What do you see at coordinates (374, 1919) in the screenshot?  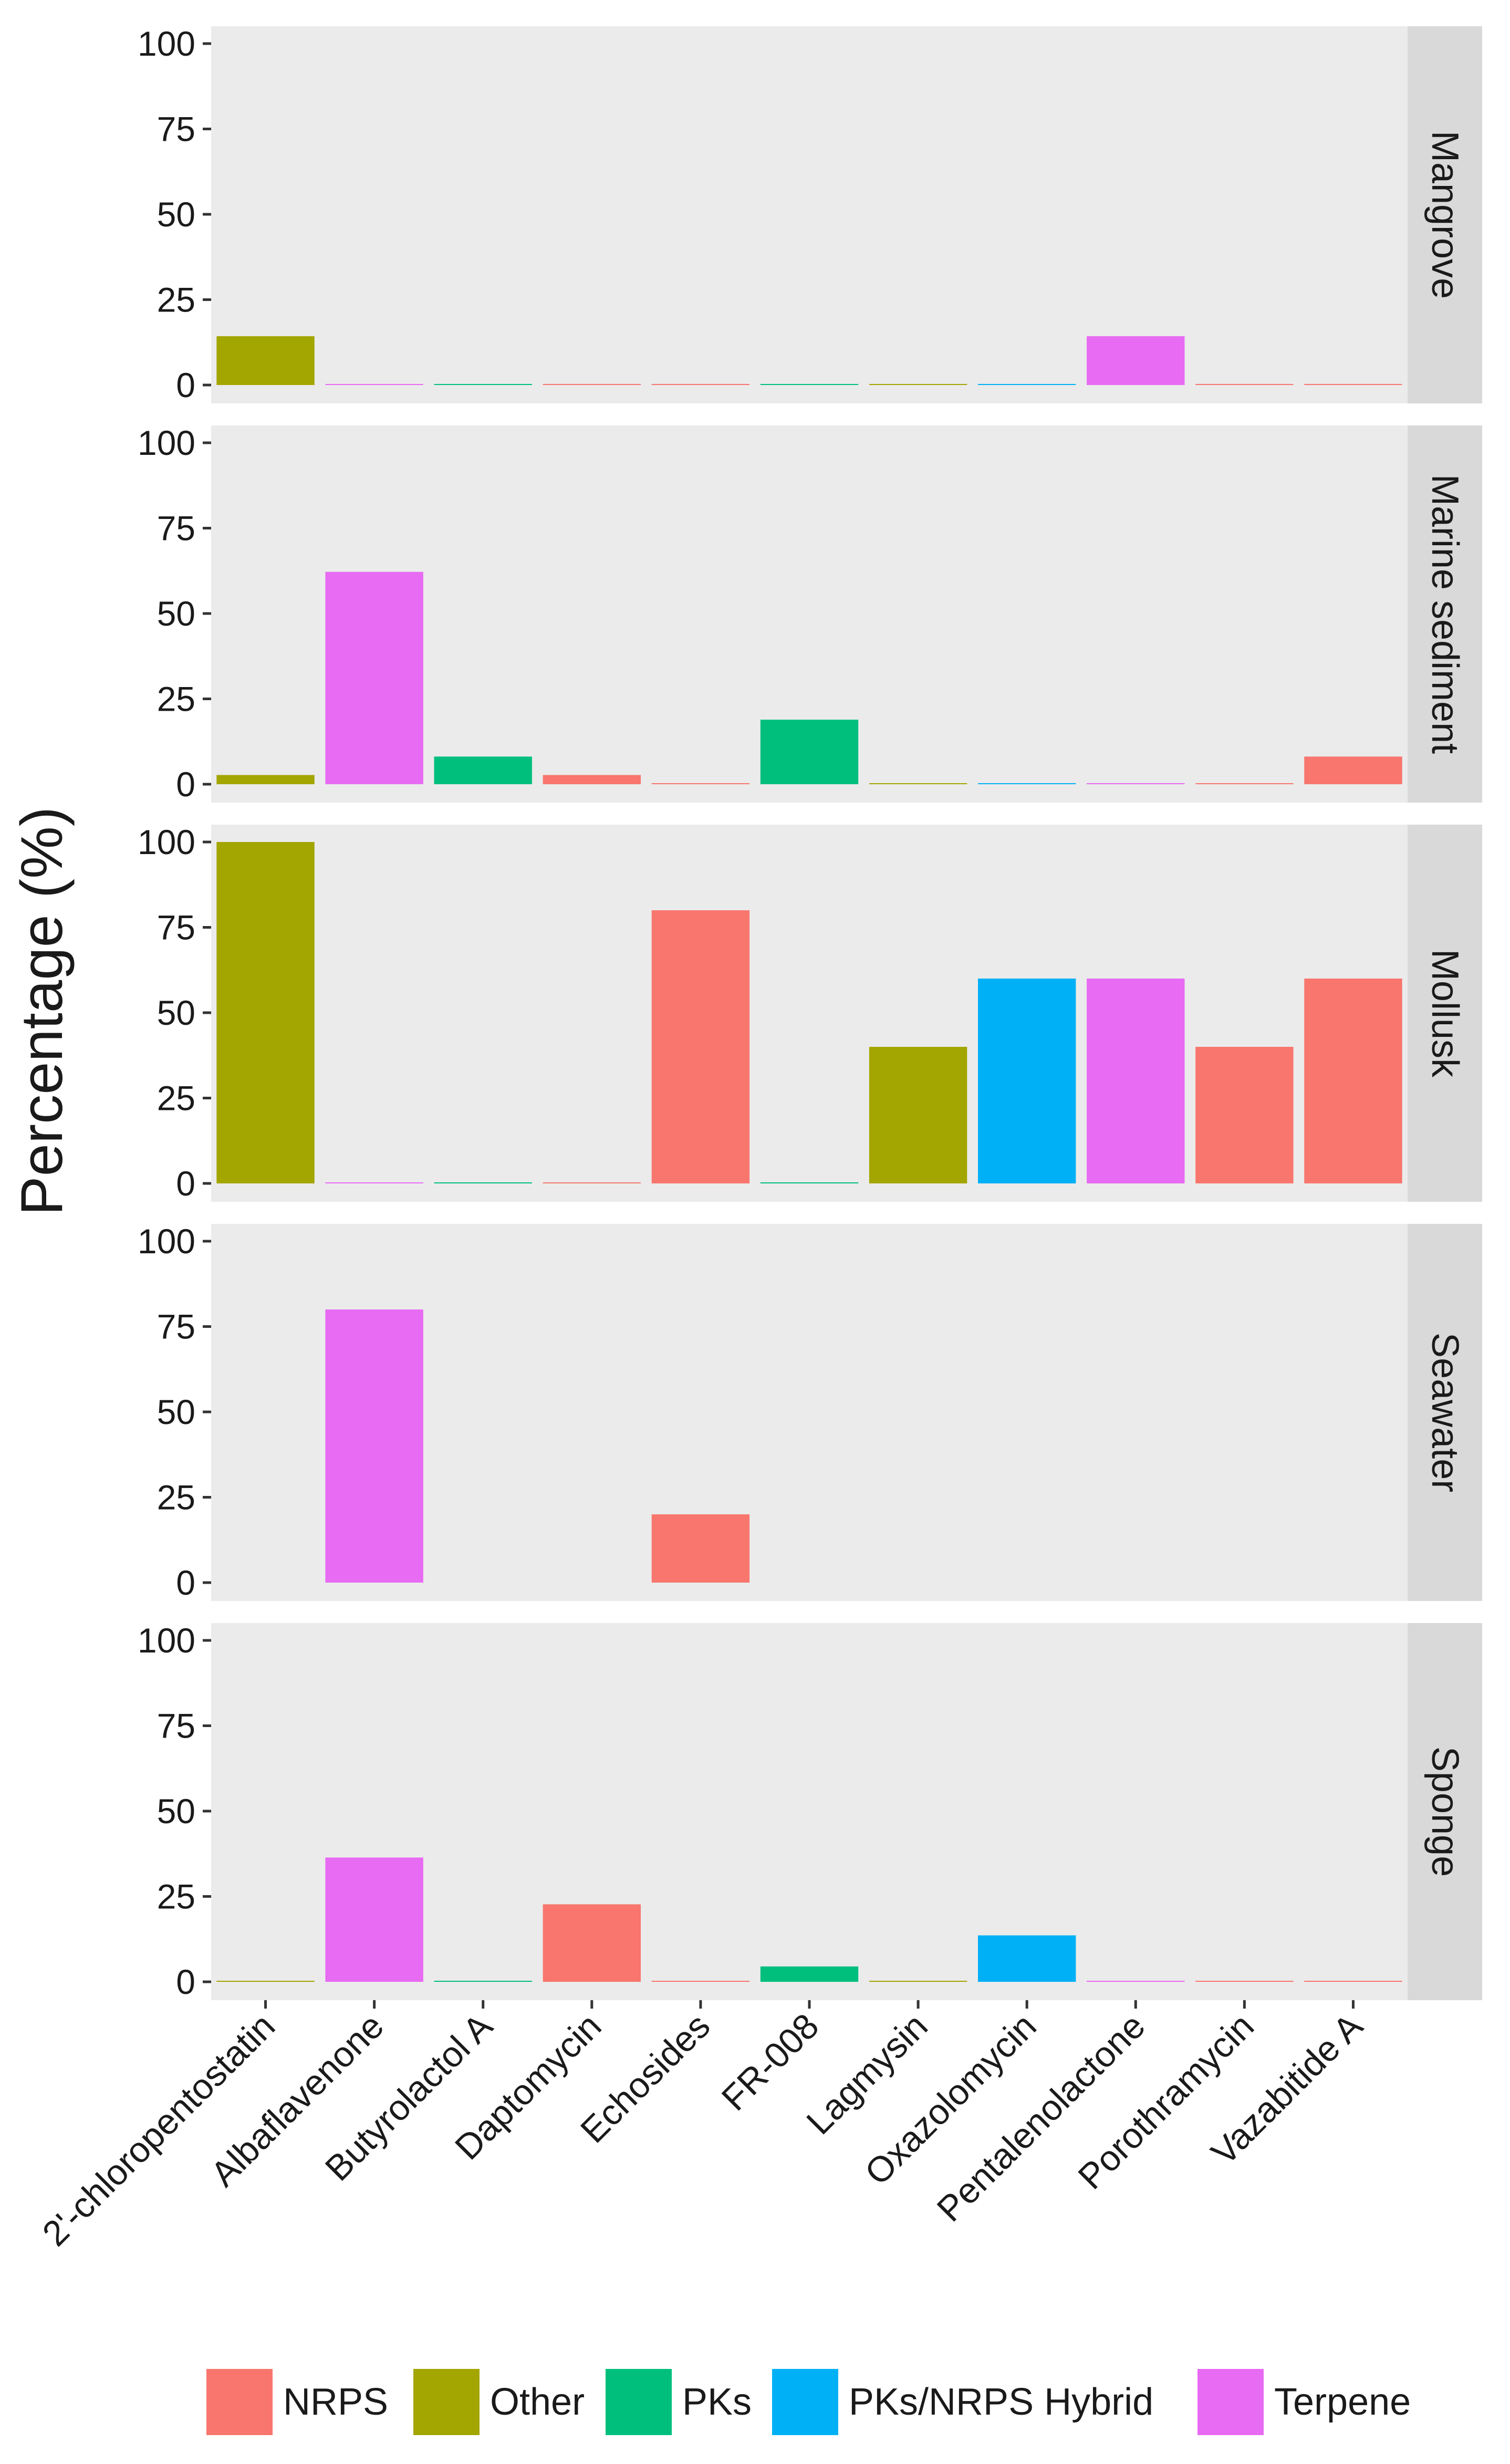 I see `bar-sponge-albaflavenone` at bounding box center [374, 1919].